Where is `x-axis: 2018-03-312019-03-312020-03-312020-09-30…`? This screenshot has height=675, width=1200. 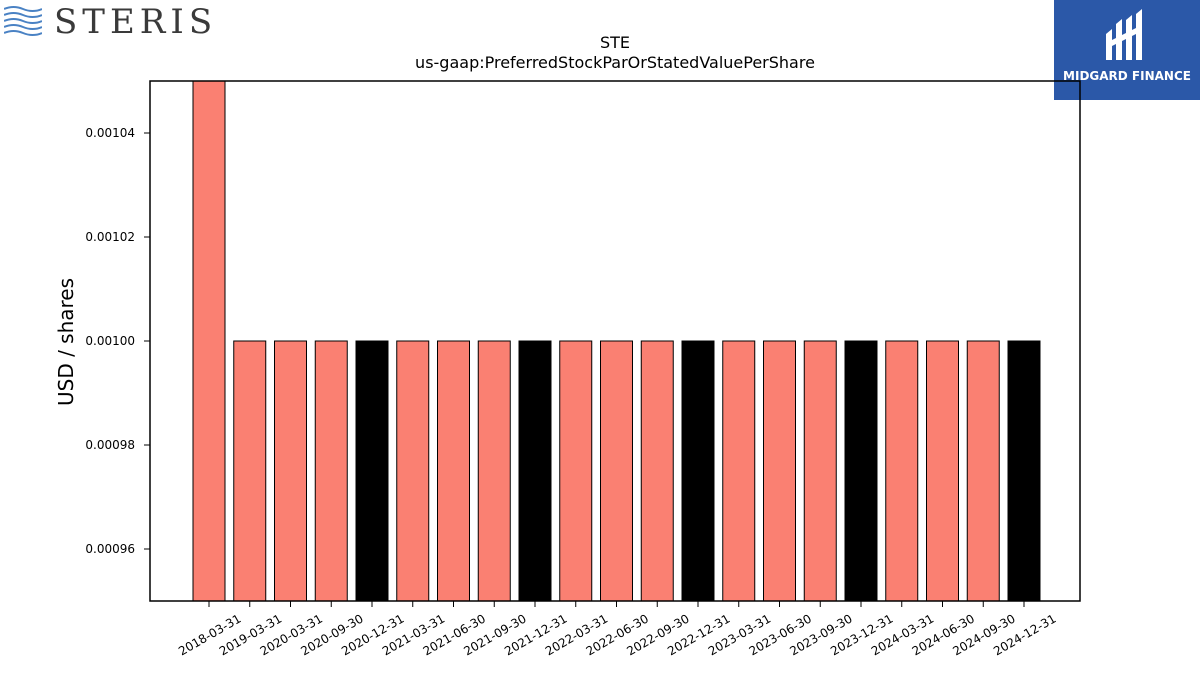 x-axis: 2018-03-312019-03-312020-03-312020-09-30… is located at coordinates (617, 629).